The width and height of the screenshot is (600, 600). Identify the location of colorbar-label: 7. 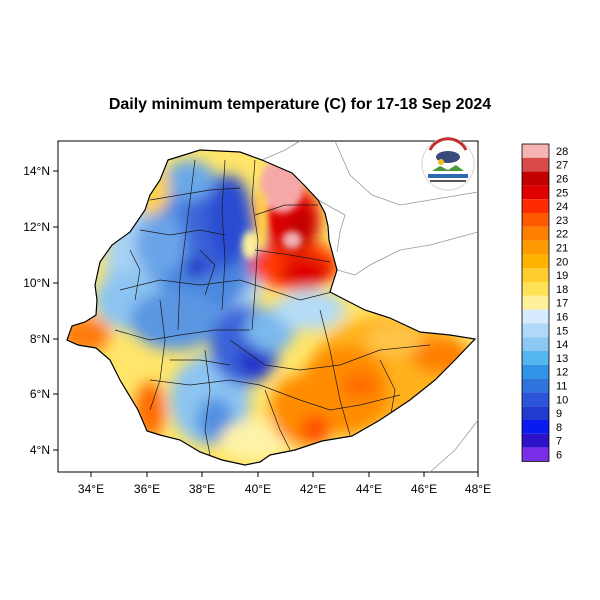
(559, 442).